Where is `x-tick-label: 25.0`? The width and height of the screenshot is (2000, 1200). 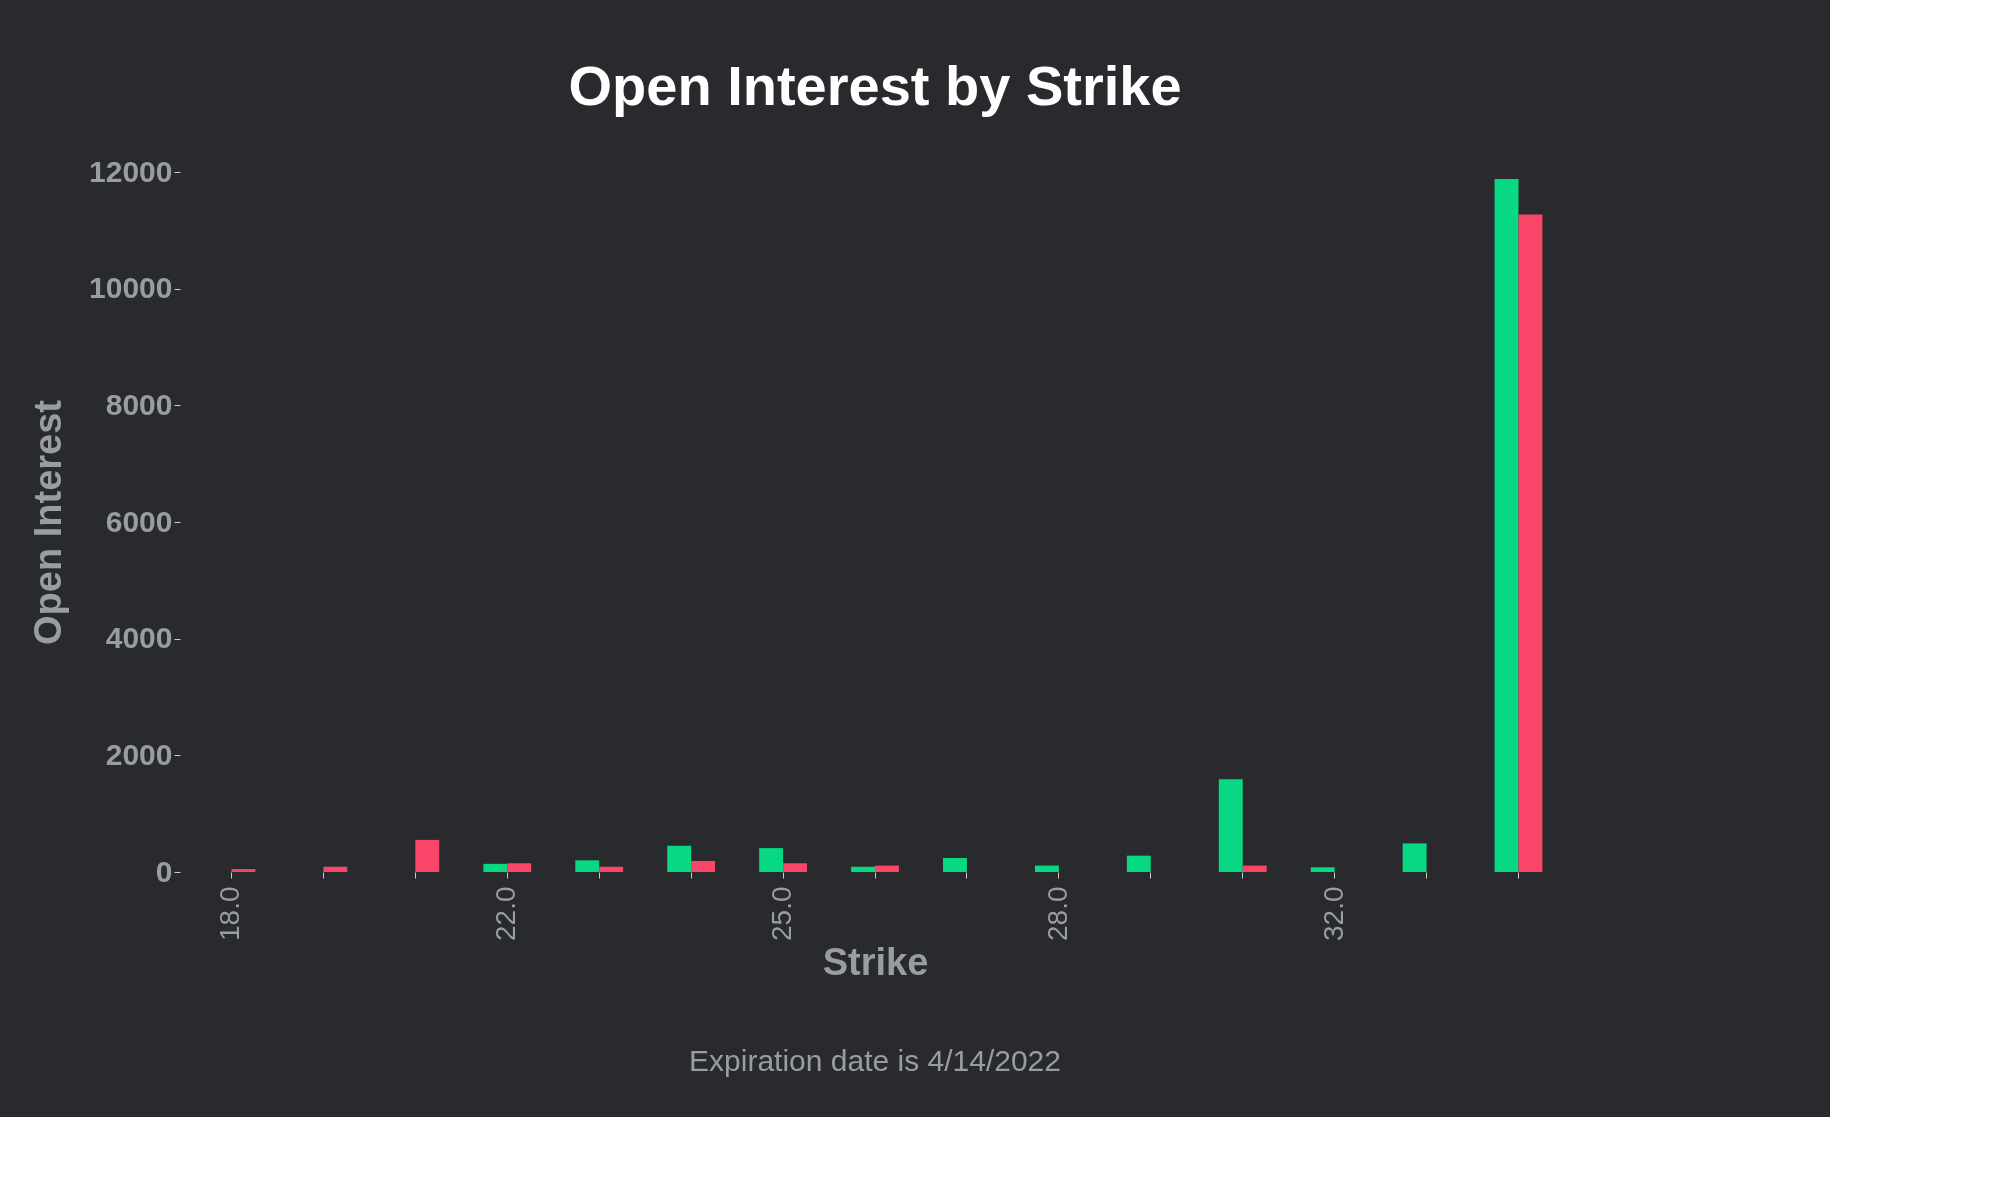
x-tick-label: 25.0 is located at coordinates (782, 913).